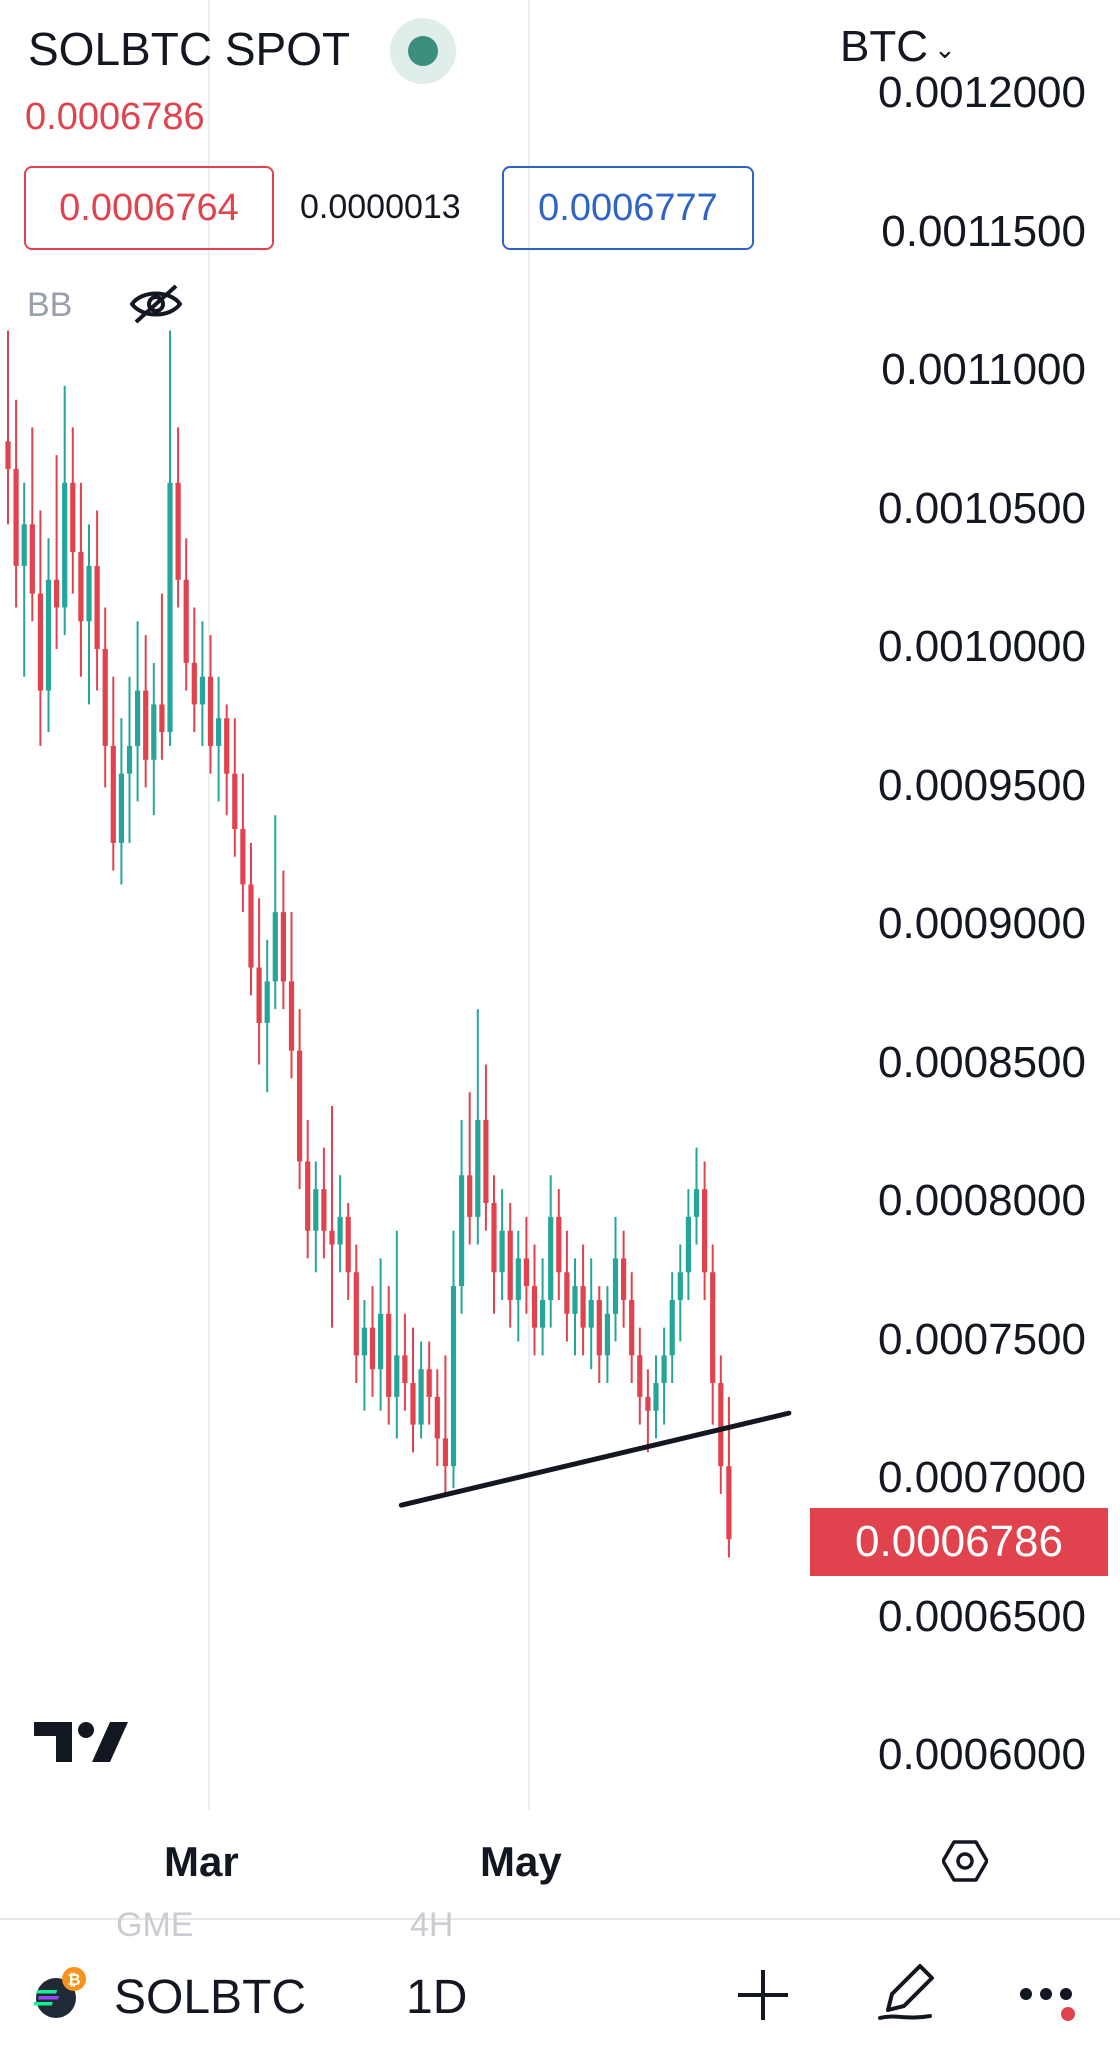  What do you see at coordinates (907, 1991) in the screenshot?
I see `pen-icon` at bounding box center [907, 1991].